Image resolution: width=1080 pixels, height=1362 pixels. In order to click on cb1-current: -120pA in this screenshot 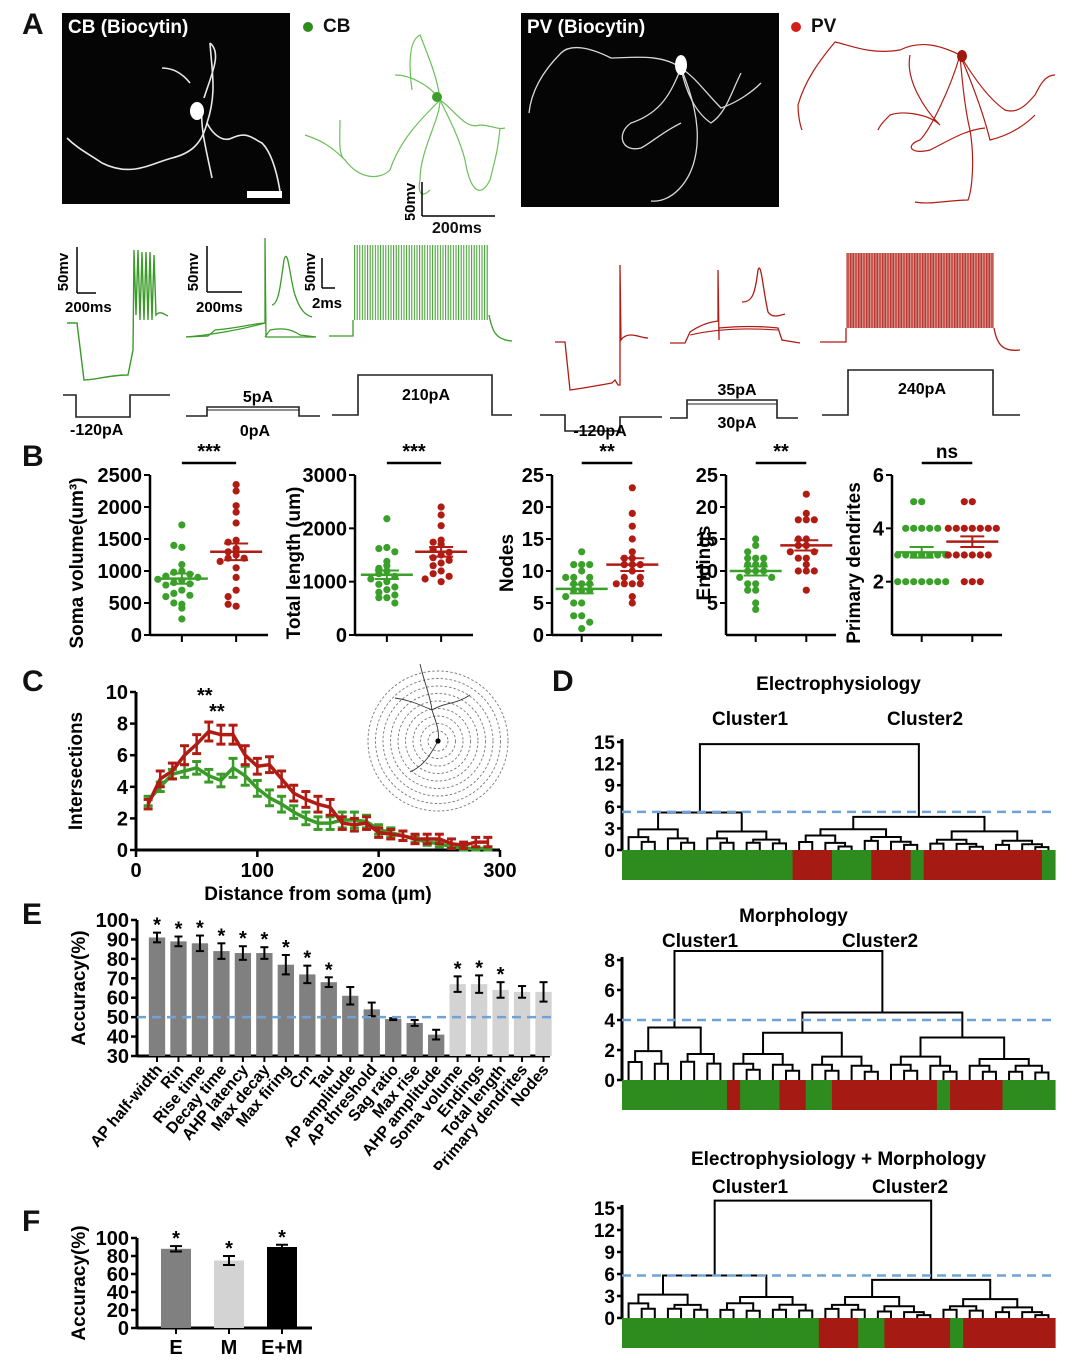, I will do `click(97, 430)`.